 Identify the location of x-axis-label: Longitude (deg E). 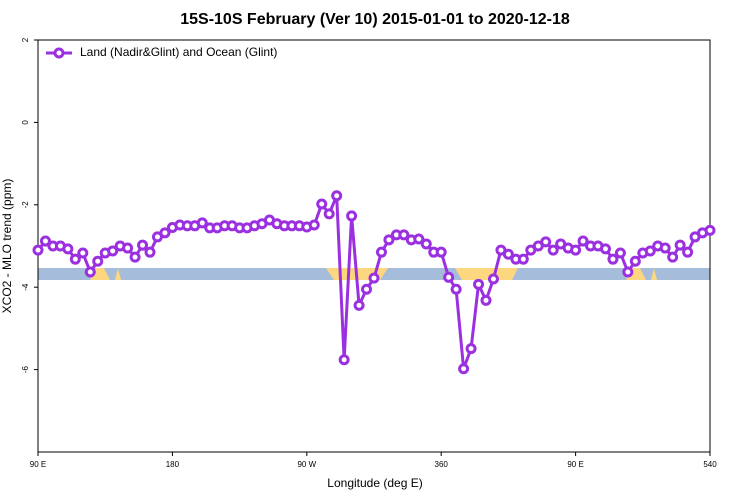
(374, 483).